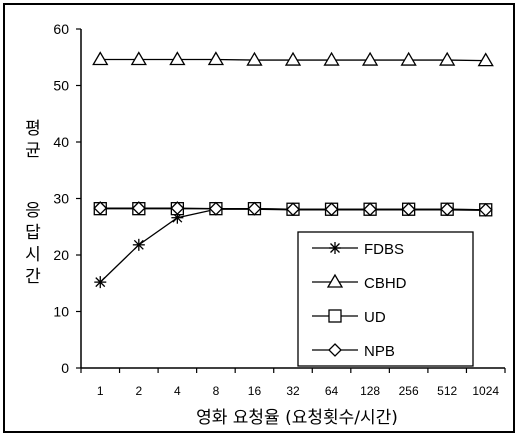 The image size is (520, 438). I want to click on legend-entry-ud: UD, so click(349, 317).